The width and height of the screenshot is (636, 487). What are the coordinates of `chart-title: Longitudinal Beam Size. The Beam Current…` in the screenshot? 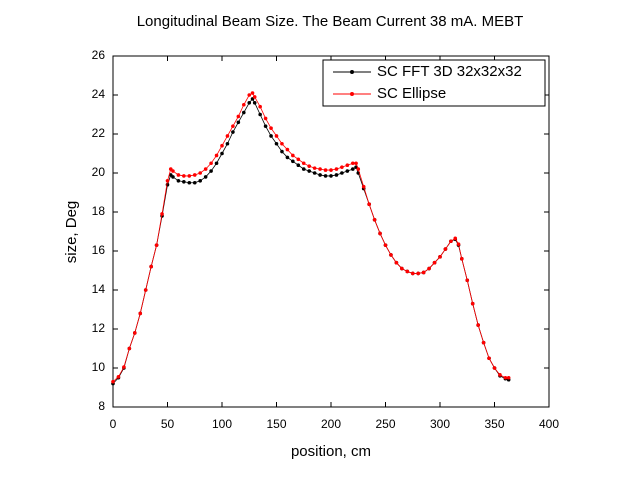 It's located at (330, 21).